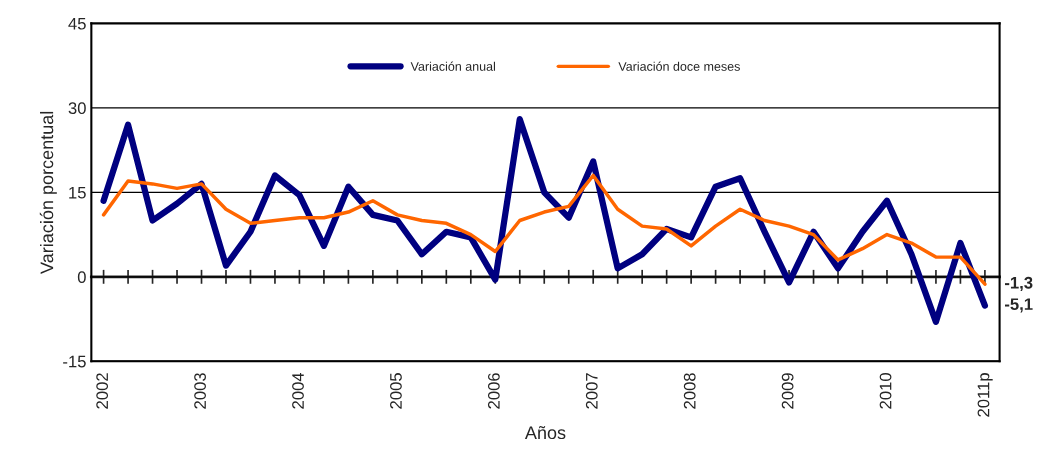  I want to click on text: -1,3, so click(1019, 284).